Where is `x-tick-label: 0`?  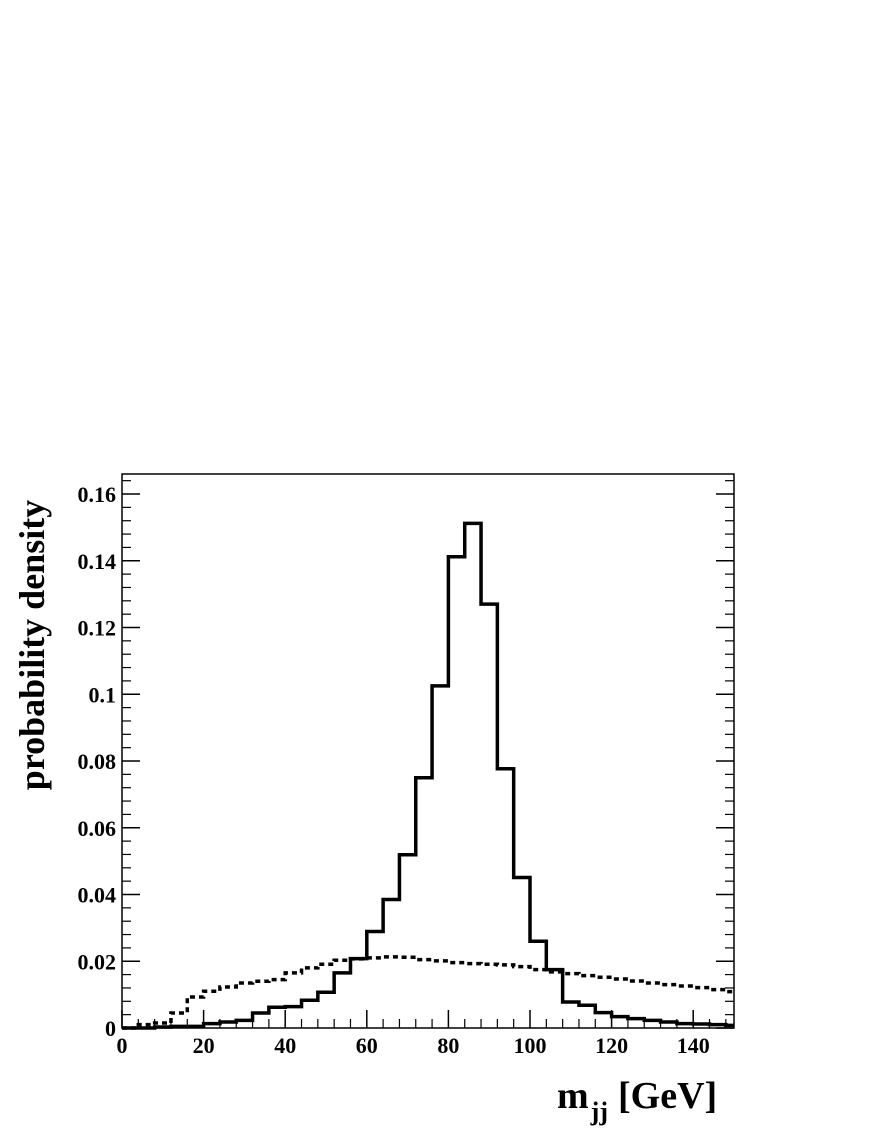 x-tick-label: 0 is located at coordinates (122, 1045).